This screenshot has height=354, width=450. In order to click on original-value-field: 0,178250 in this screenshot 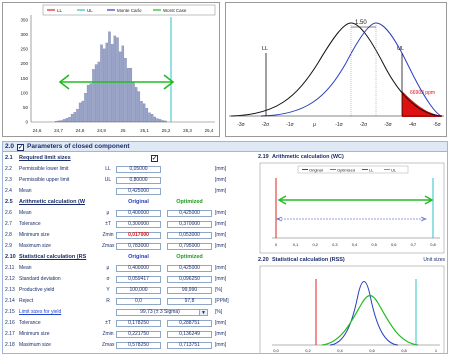, I will do `click(138, 323)`.